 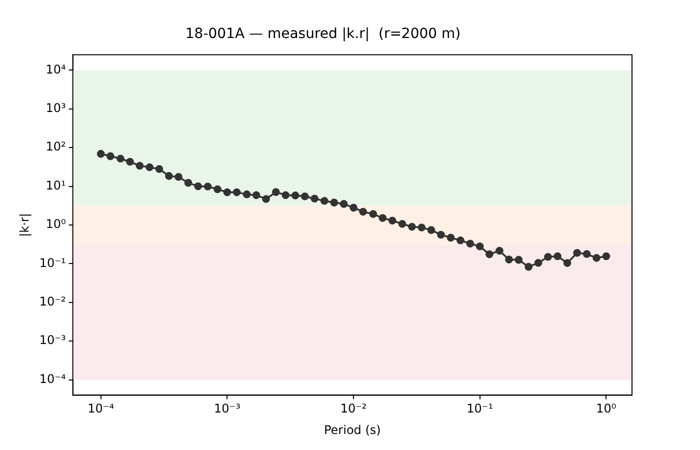 What do you see at coordinates (56, 108) in the screenshot?
I see `y-tick-label: 10³` at bounding box center [56, 108].